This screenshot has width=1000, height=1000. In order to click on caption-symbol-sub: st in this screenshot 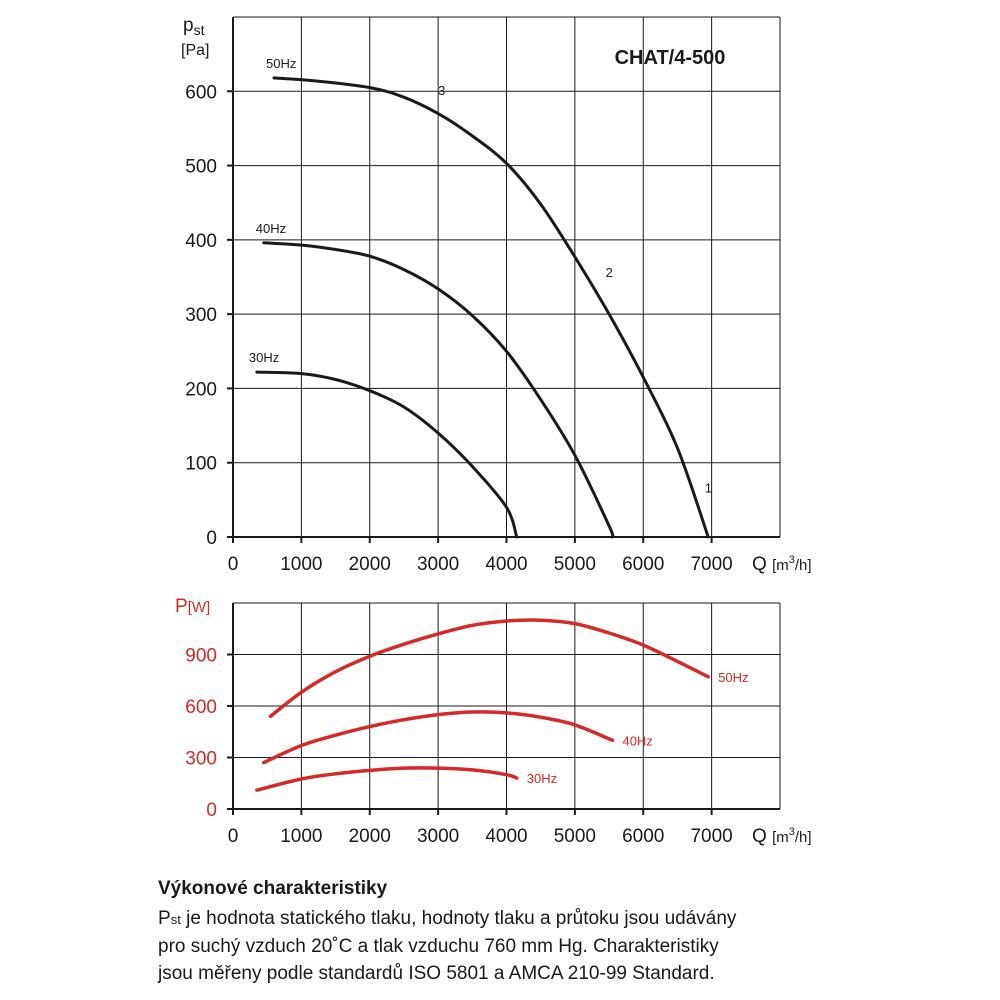, I will do `click(175, 919)`.